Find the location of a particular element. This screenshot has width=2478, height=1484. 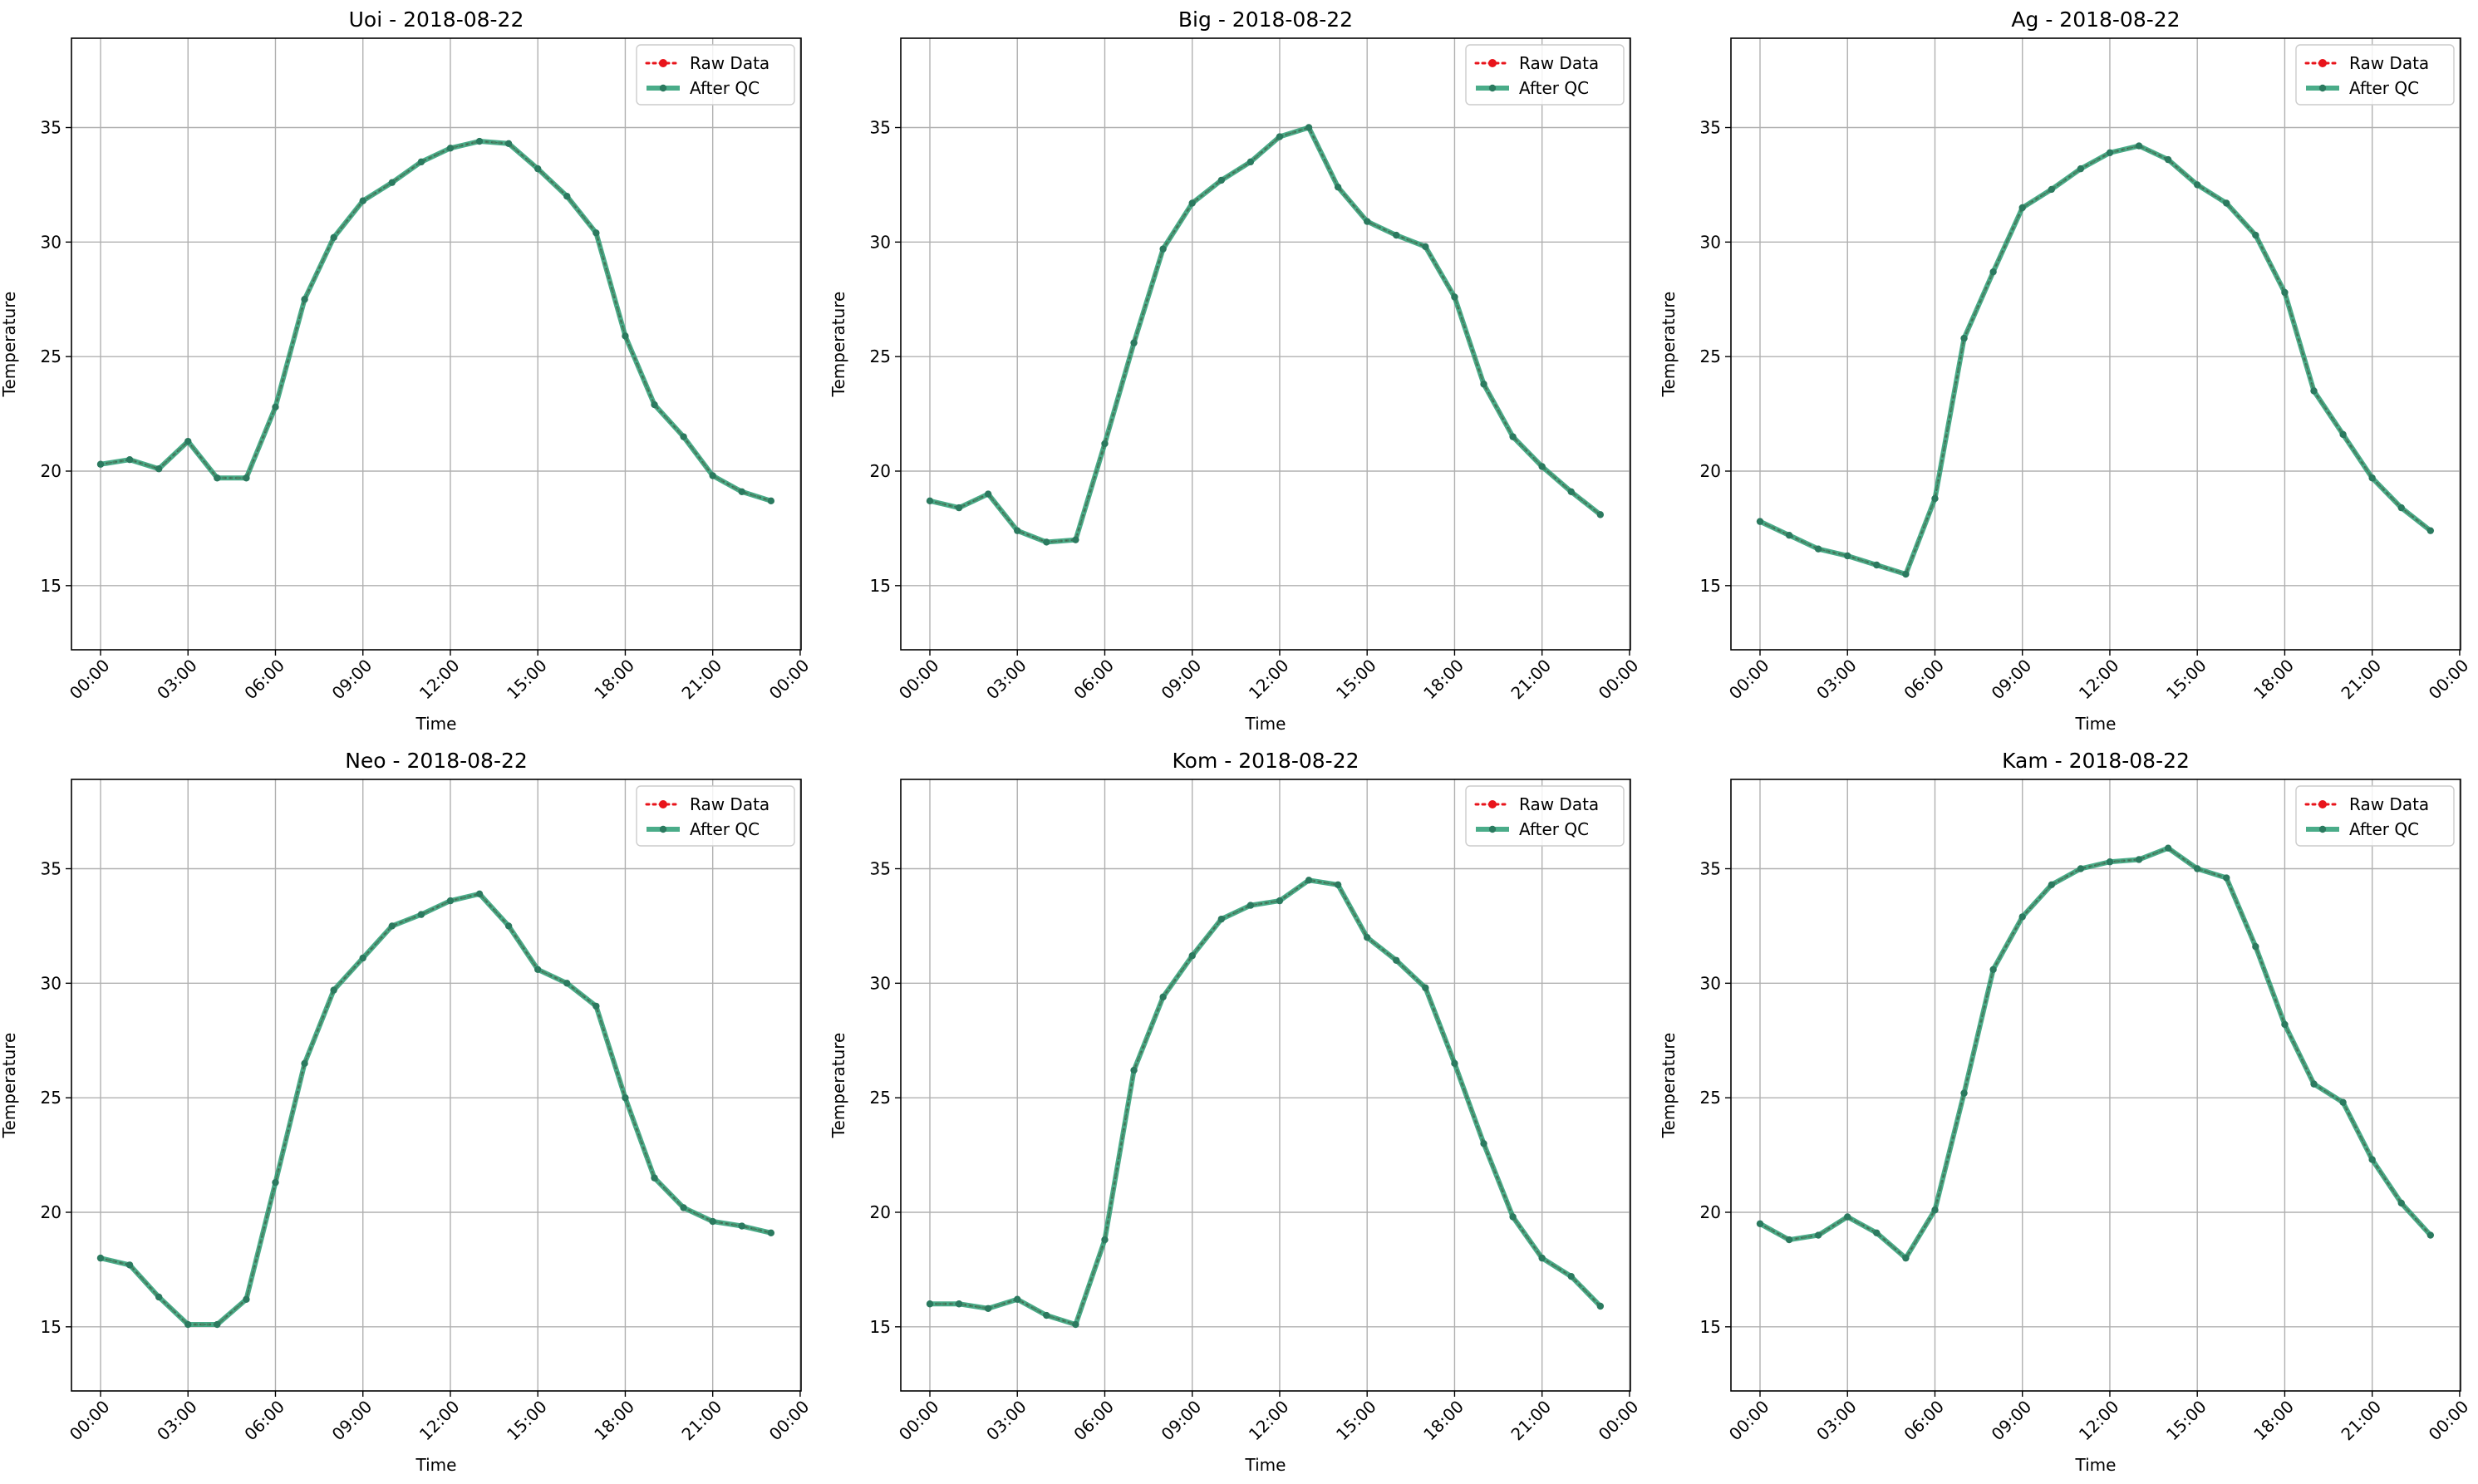

x-axis-label: Time is located at coordinates (436, 724).